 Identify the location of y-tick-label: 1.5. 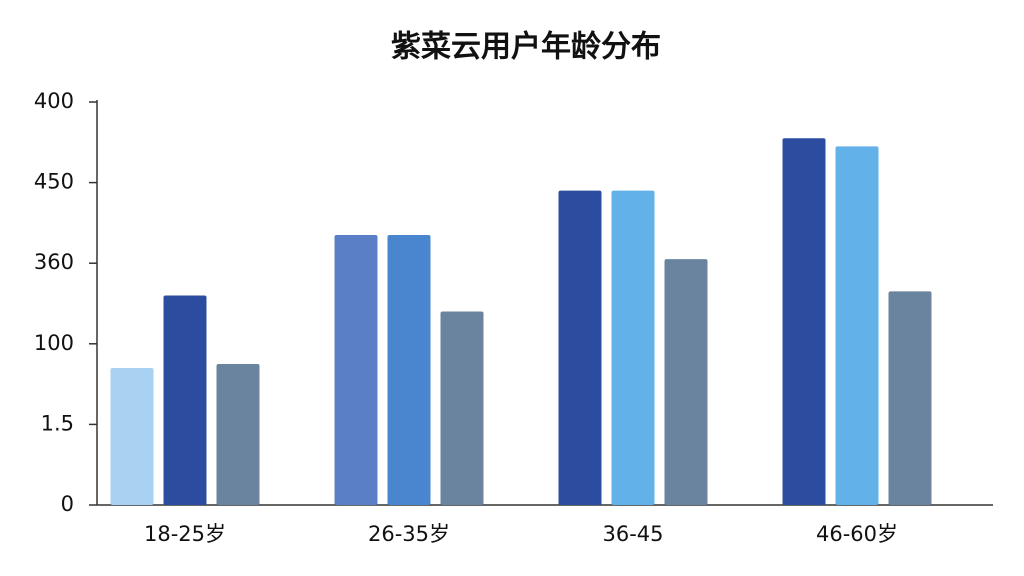
(57, 423).